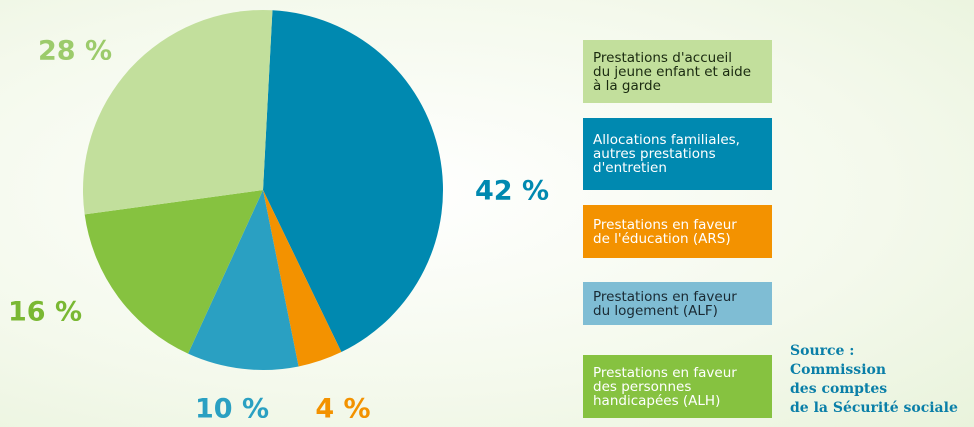 Image resolution: width=974 pixels, height=427 pixels. Describe the element at coordinates (512, 191) in the screenshot. I see `value-label: 42 %` at that location.